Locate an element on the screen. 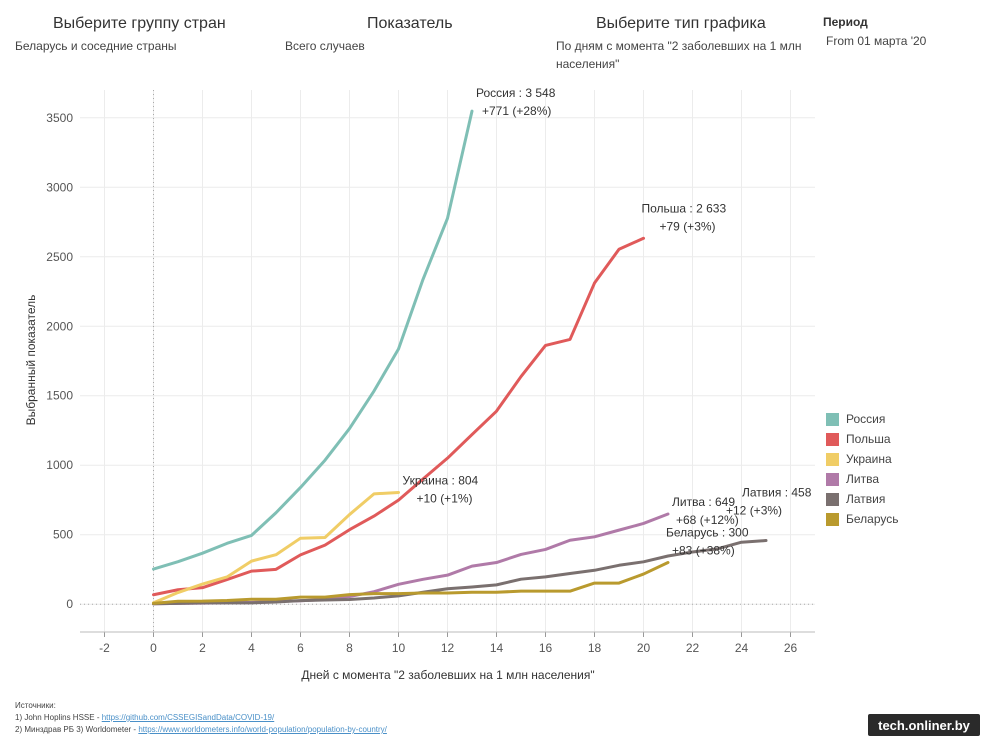 This screenshot has height=749, width=999. series-end-label: Россия : 3 548 is located at coordinates (516, 93).